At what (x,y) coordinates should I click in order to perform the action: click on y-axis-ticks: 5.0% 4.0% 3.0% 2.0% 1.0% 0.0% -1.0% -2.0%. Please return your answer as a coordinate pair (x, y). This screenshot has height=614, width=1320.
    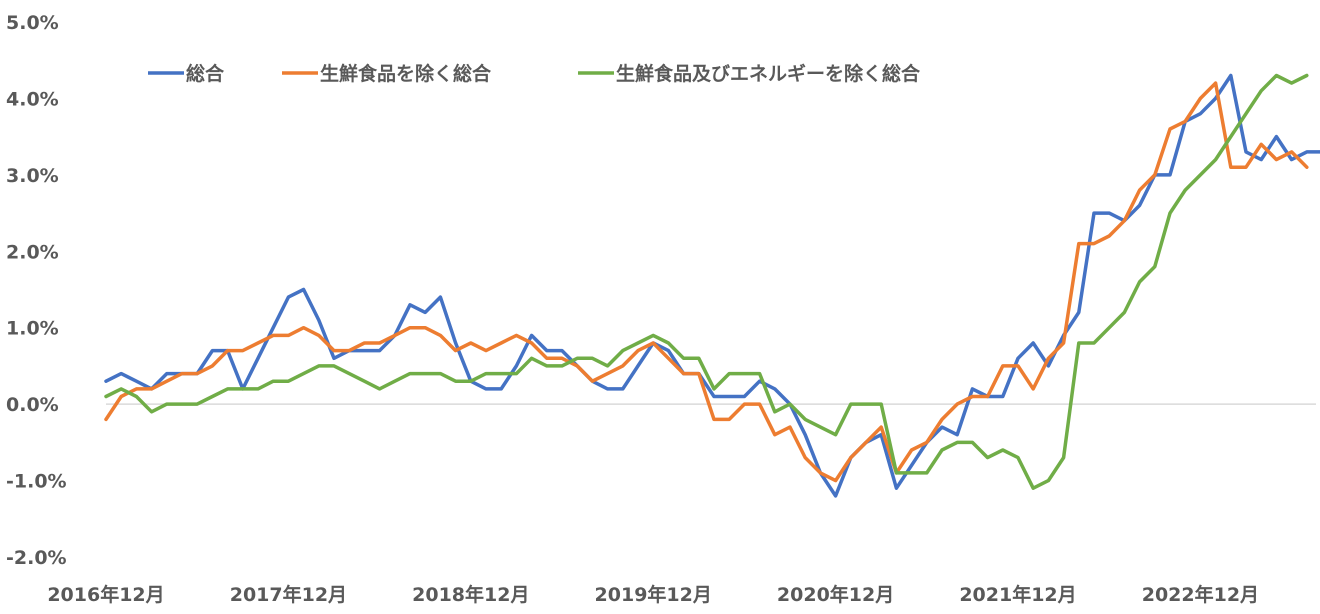
    Looking at the image, I should click on (36, 290).